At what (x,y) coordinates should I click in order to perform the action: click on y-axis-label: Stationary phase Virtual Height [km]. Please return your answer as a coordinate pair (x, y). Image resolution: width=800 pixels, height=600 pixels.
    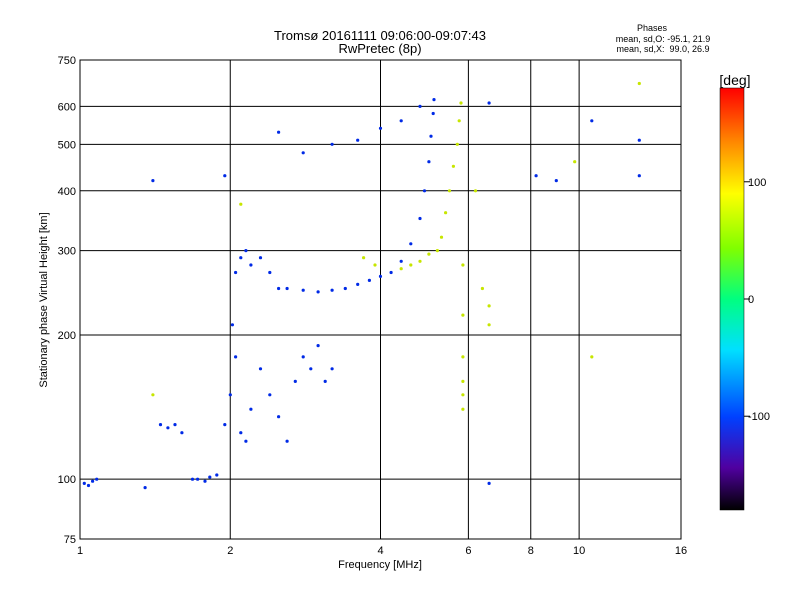
    Looking at the image, I should click on (44, 299).